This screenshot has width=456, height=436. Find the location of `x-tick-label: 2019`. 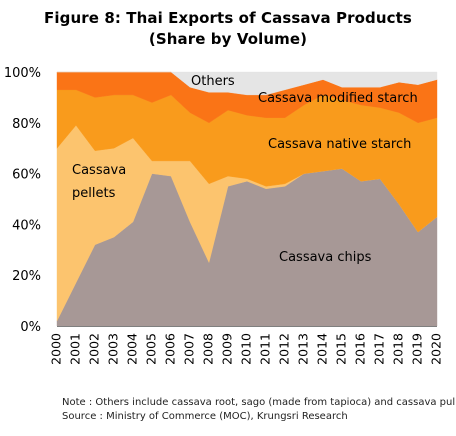

x-tick-label: 2019 is located at coordinates (417, 349).